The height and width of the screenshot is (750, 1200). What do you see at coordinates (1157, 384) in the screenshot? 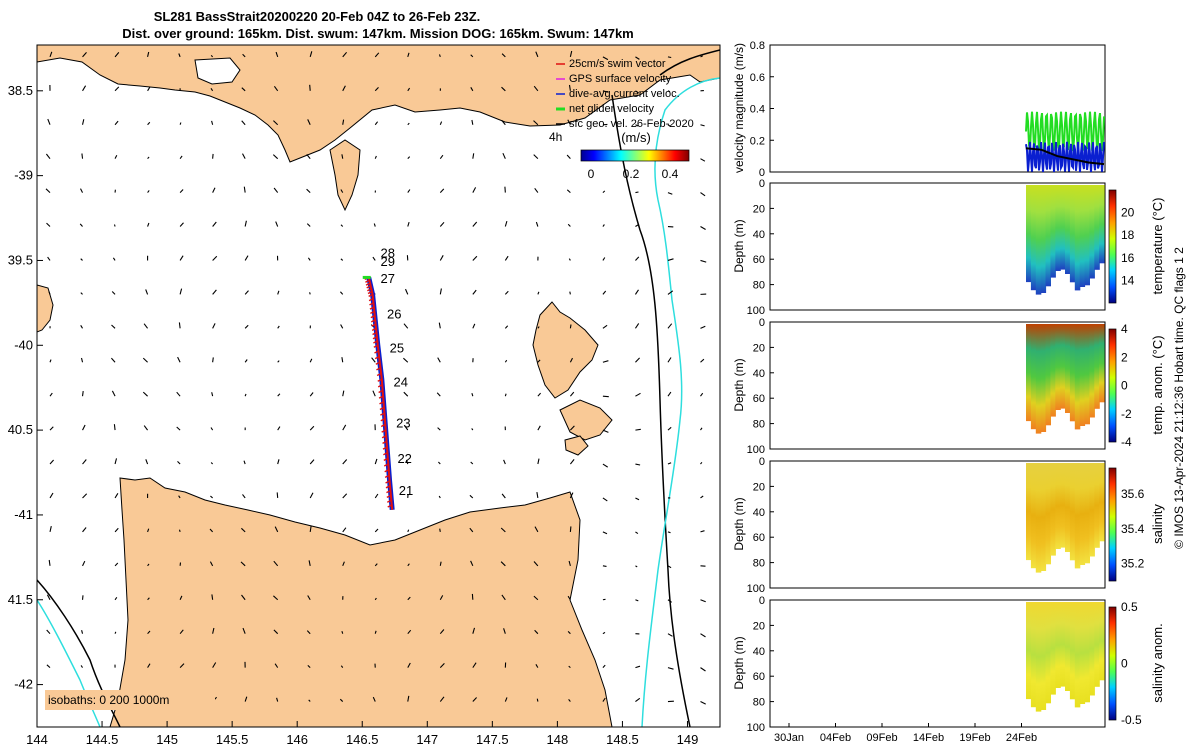
I see `colorbar-label-temp_anom: temp. anom. (°C)` at bounding box center [1157, 384].